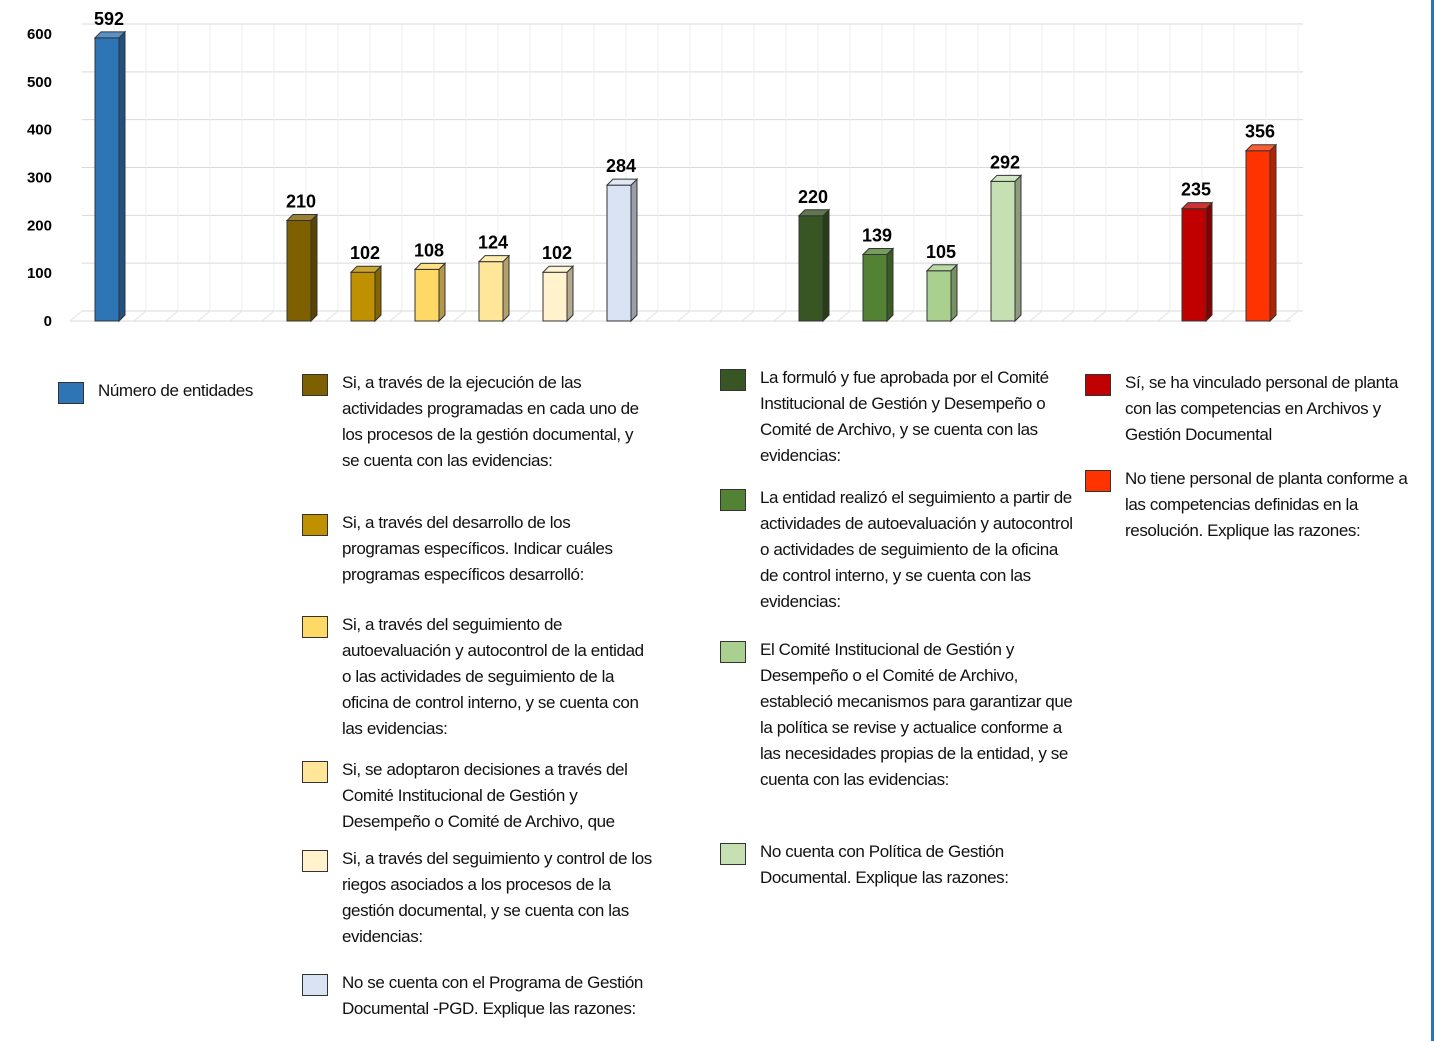  Describe the element at coordinates (1005, 162) in the screenshot. I see `data-label: 292` at that location.